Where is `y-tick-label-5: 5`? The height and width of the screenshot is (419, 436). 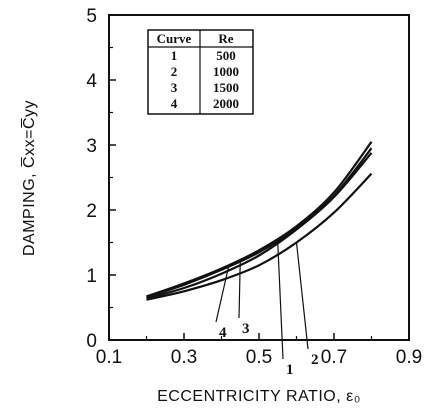
y-tick-label-5: 5 is located at coordinates (91, 16).